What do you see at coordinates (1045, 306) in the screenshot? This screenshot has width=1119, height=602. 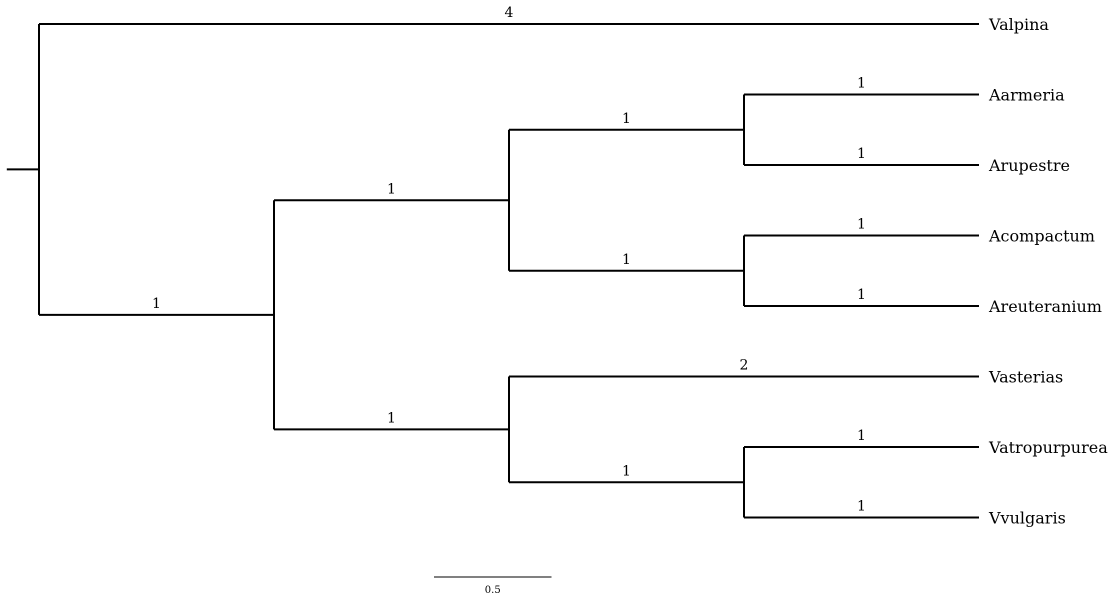 I see `tip-label-areuteranium: Areuteranium` at bounding box center [1045, 306].